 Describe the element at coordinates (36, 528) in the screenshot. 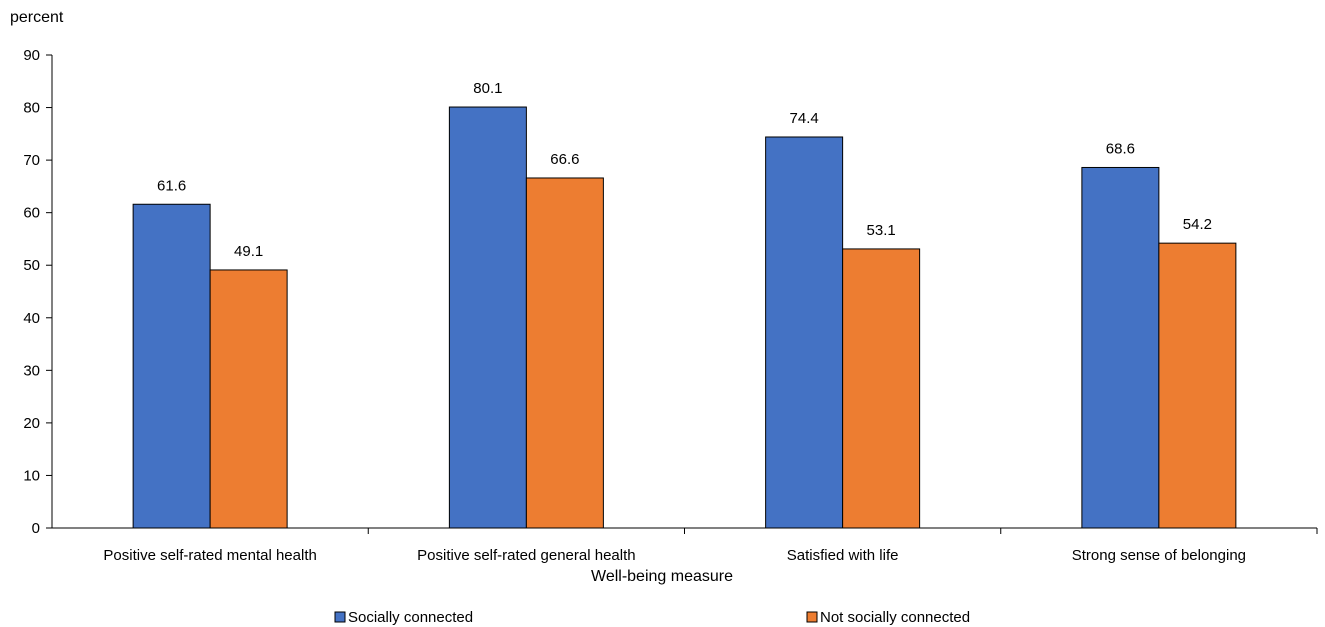

I see `y-tick-label: 0` at that location.